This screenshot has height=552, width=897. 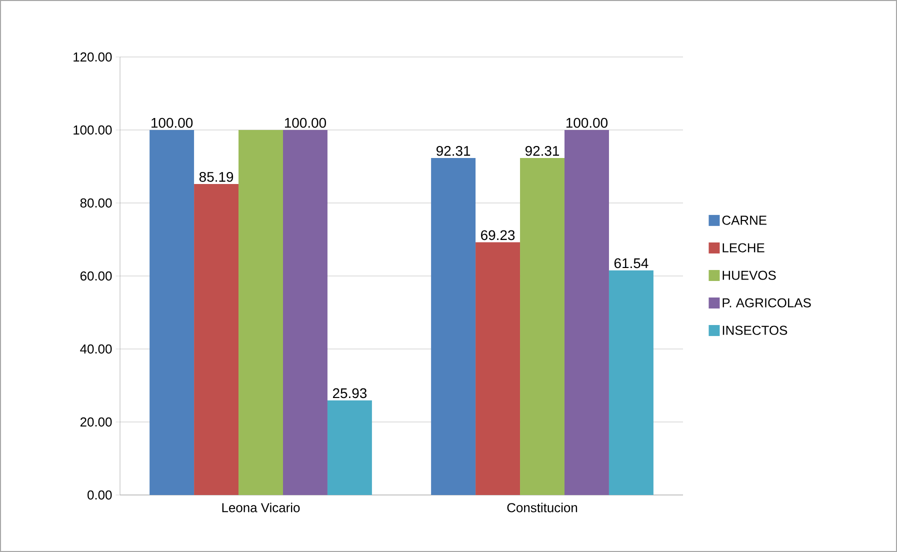 What do you see at coordinates (261, 507) in the screenshot?
I see `x-tick-label: Leona Vicario` at bounding box center [261, 507].